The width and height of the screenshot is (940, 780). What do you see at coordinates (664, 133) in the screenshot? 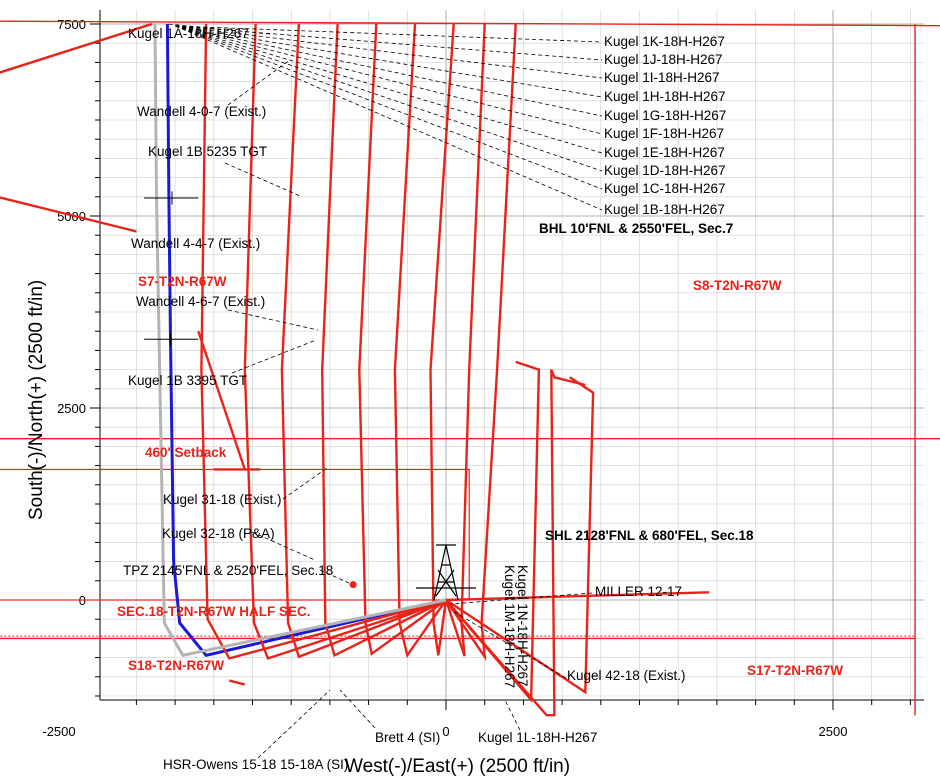
I see `label-kugel-1f: Kugel 1F-18H-H267` at bounding box center [664, 133].